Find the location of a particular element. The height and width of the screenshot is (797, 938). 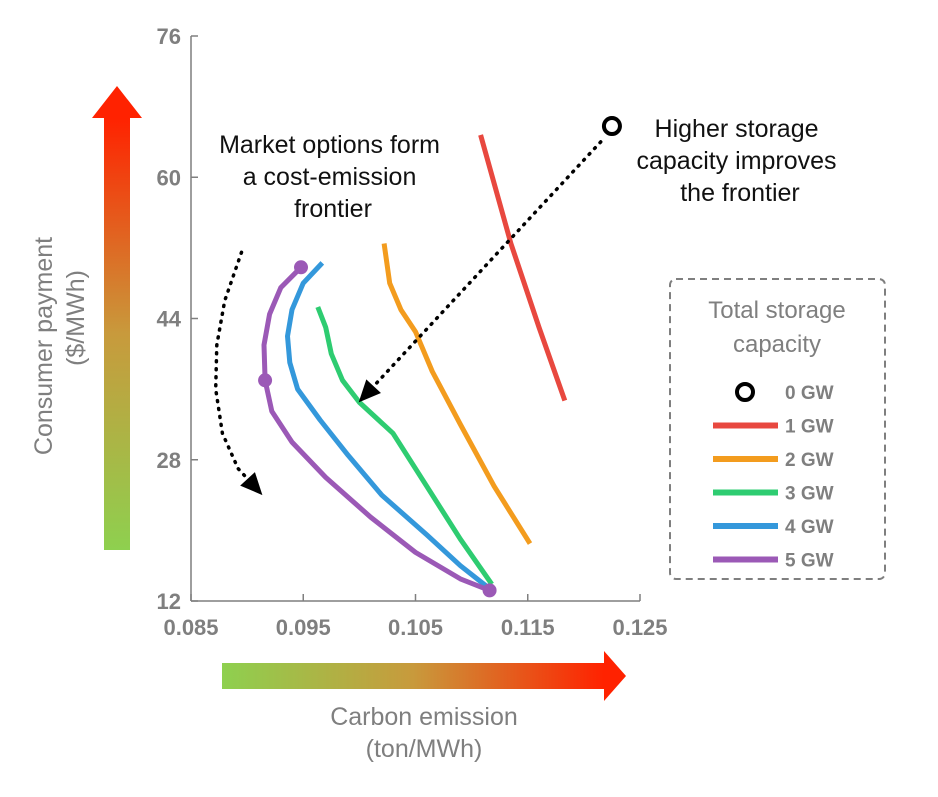

x-tick-label: 0.085 is located at coordinates (190, 627).